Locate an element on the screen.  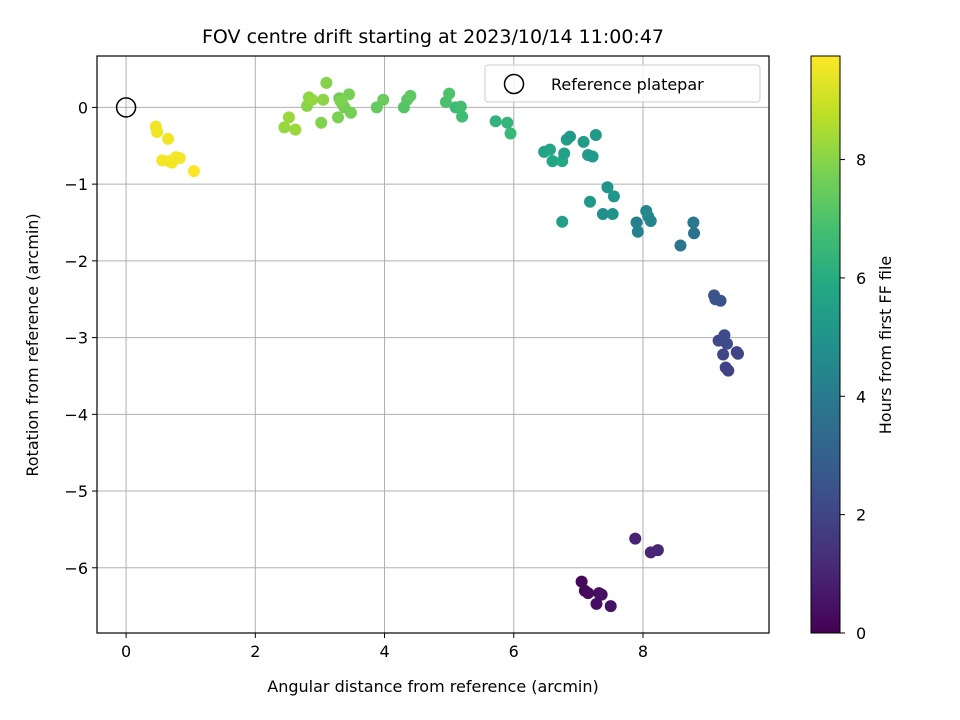
x-tick-label: 6 is located at coordinates (514, 651).